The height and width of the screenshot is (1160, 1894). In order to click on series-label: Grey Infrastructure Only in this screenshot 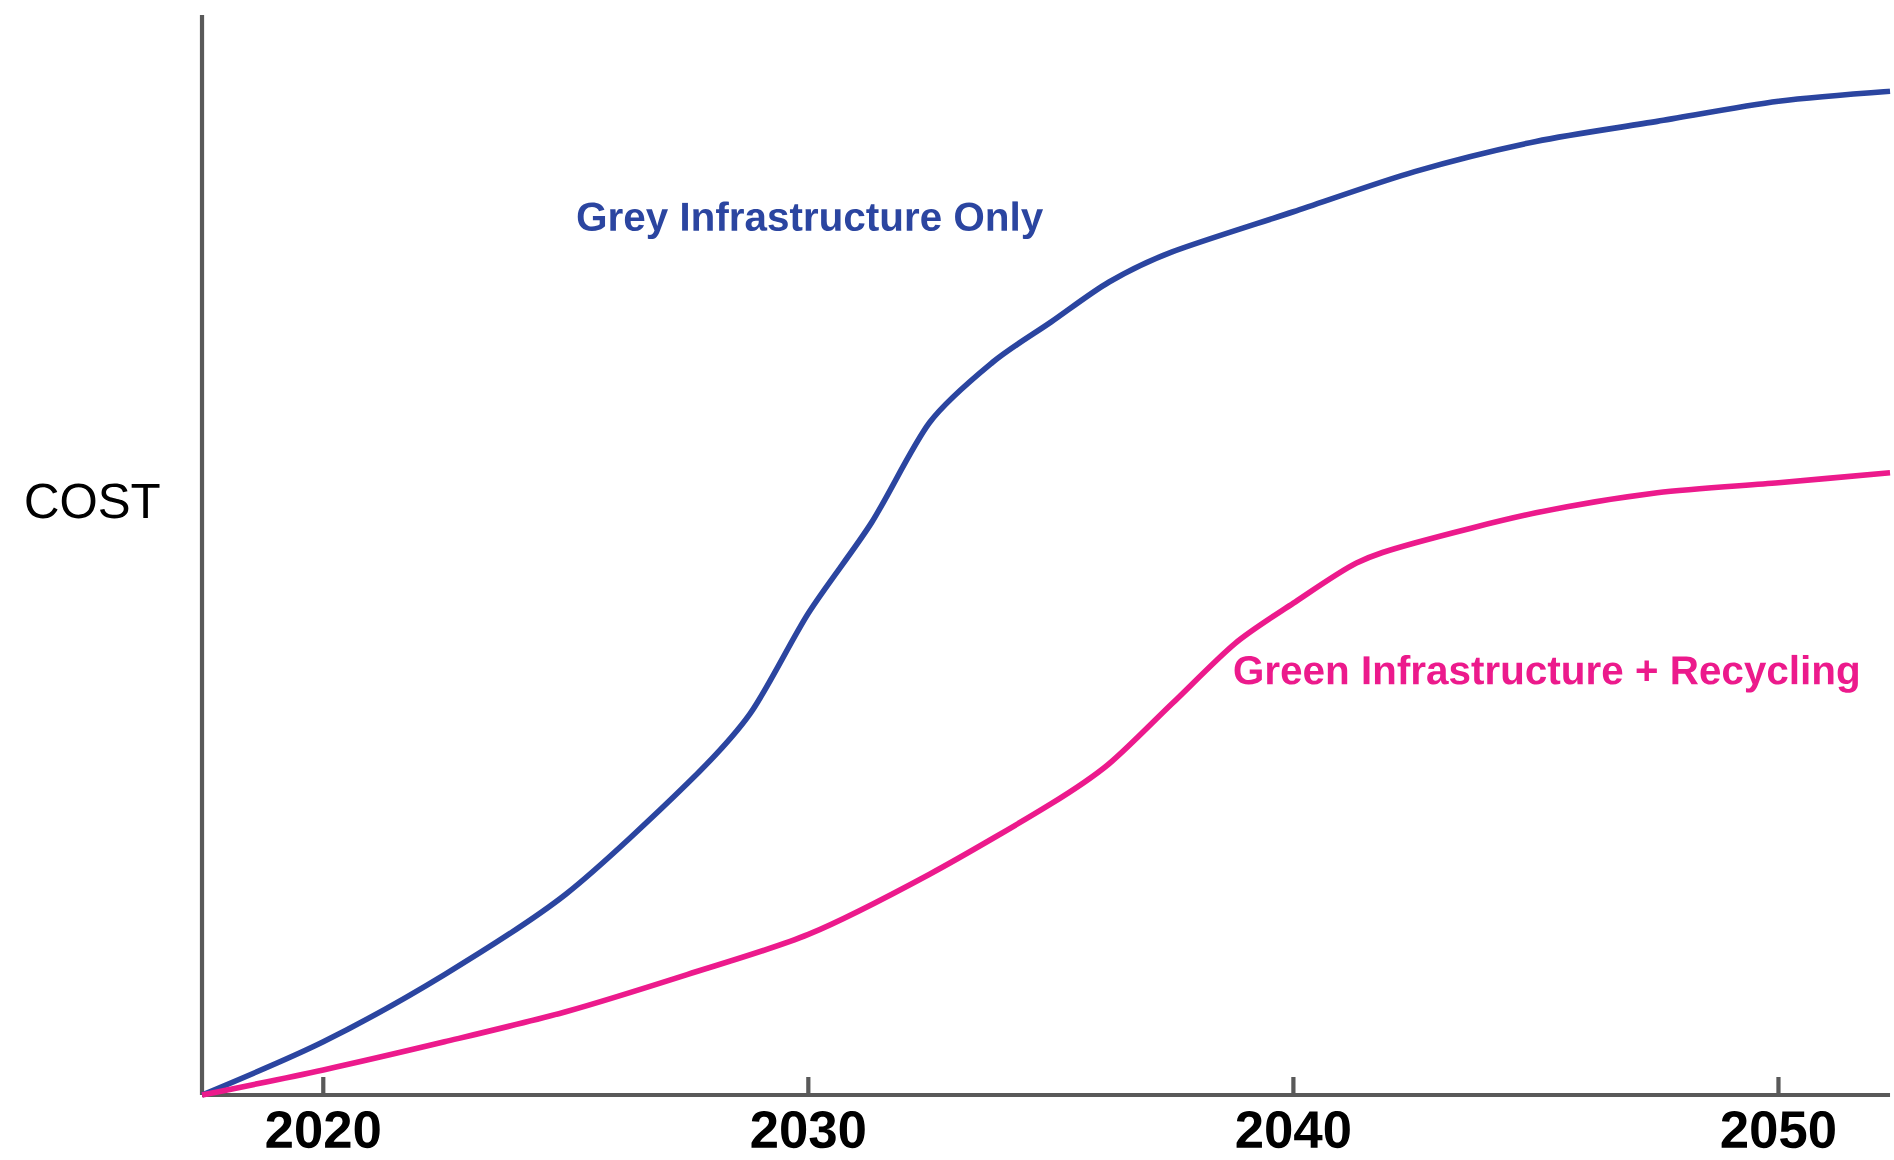, I will do `click(810, 220)`.